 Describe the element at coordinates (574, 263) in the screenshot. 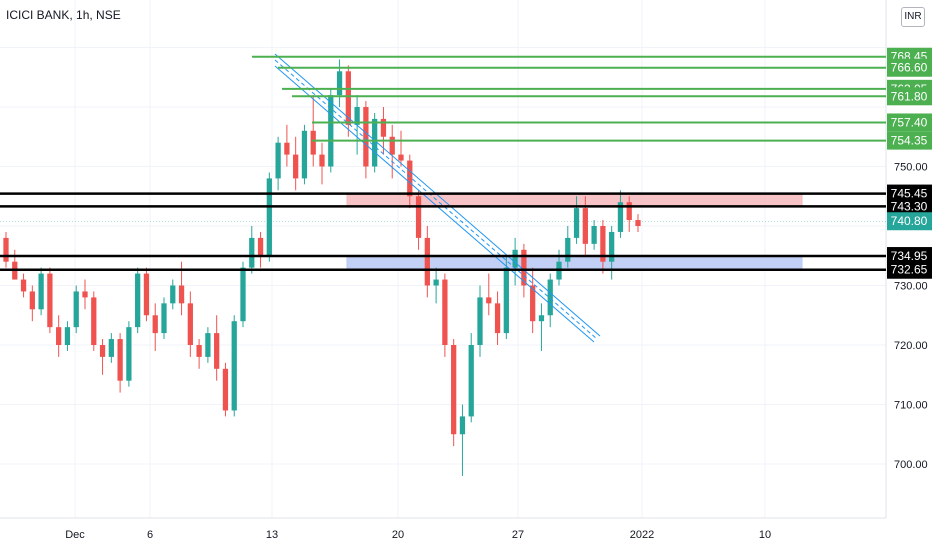

I see `zone-demand` at that location.